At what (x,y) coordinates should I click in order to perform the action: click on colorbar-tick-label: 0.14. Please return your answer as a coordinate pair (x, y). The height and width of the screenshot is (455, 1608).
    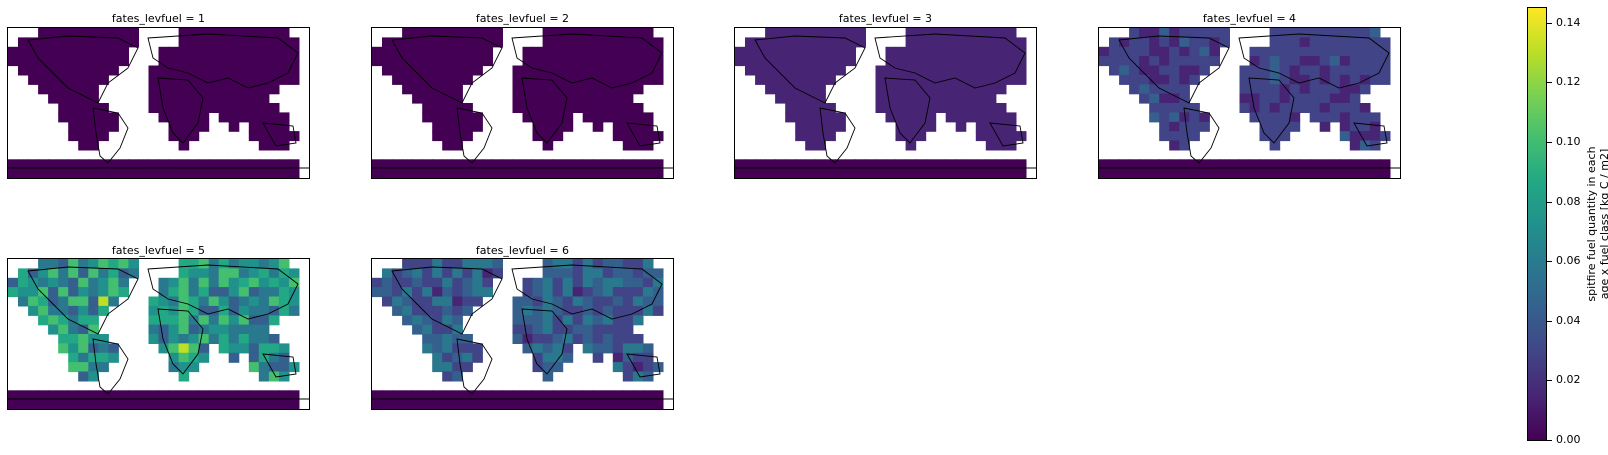
    Looking at the image, I should click on (1568, 22).